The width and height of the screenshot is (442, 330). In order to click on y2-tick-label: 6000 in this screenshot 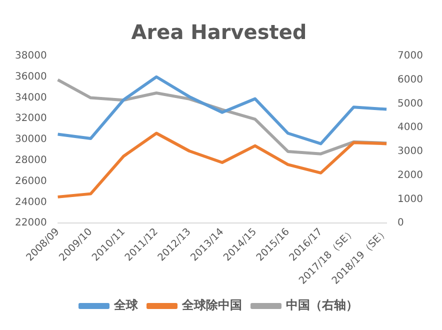, I will do `click(411, 80)`.